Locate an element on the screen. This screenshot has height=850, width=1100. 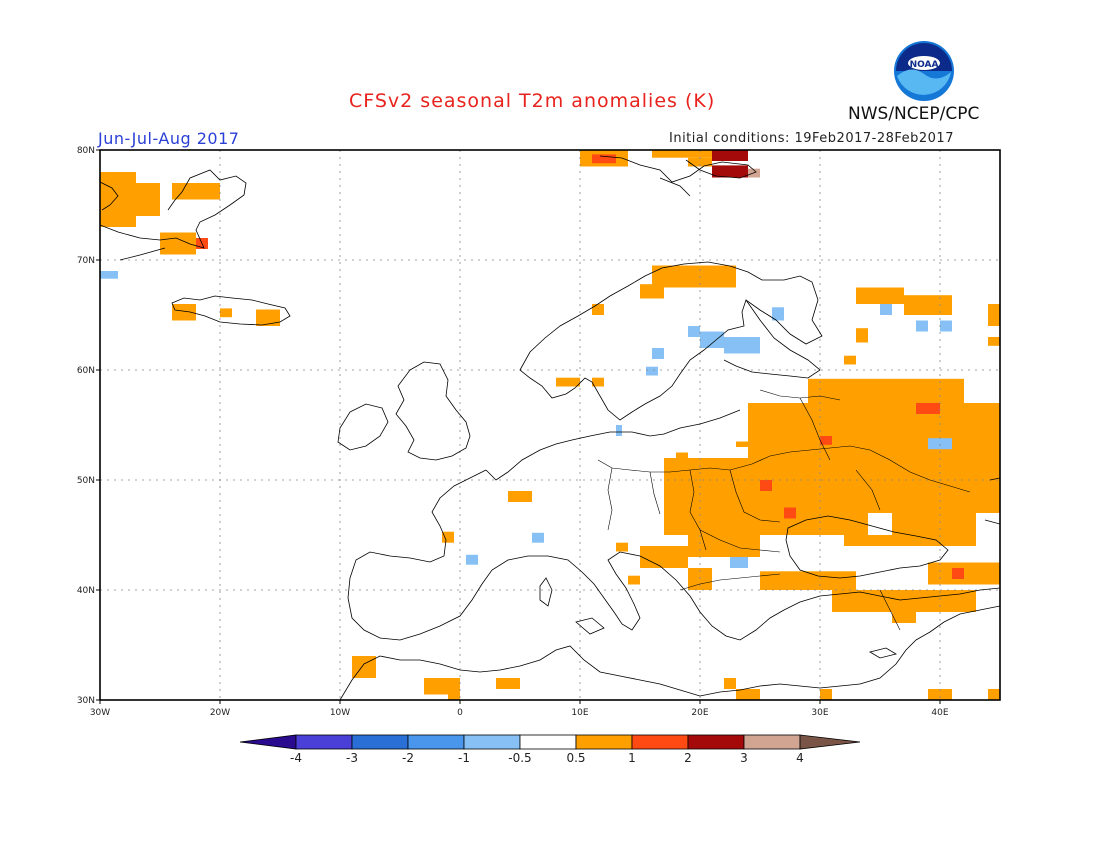
lon-tick-label: 10W is located at coordinates (340, 713).